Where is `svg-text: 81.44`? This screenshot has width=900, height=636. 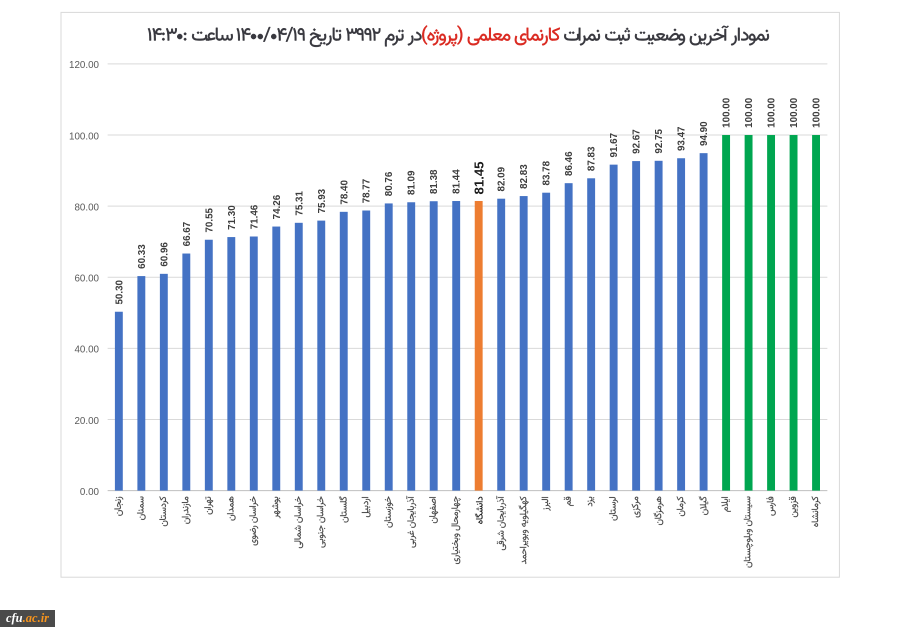 svg-text: 81.44 is located at coordinates (457, 181).